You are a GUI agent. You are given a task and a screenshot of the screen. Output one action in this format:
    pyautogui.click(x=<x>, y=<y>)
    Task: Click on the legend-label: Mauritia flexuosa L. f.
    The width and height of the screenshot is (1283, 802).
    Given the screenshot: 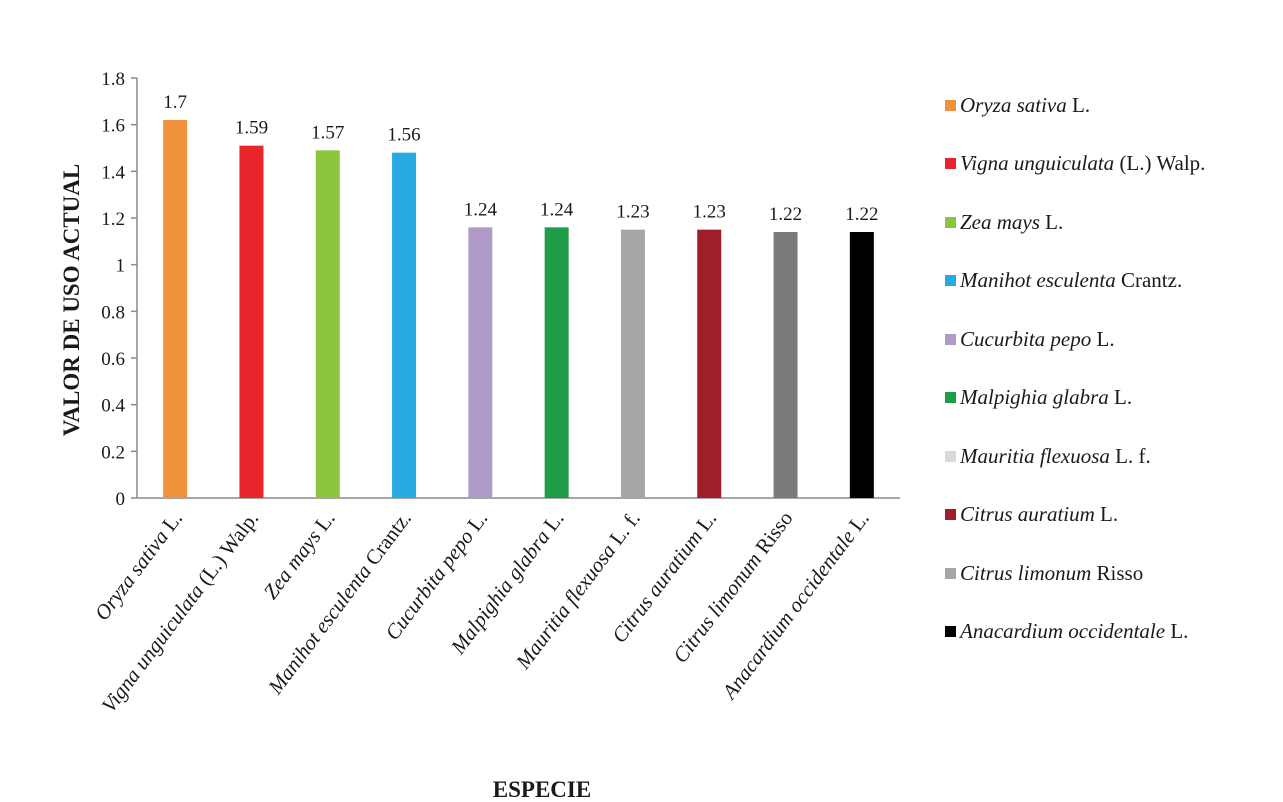 What is the action you would take?
    pyautogui.click(x=1055, y=455)
    